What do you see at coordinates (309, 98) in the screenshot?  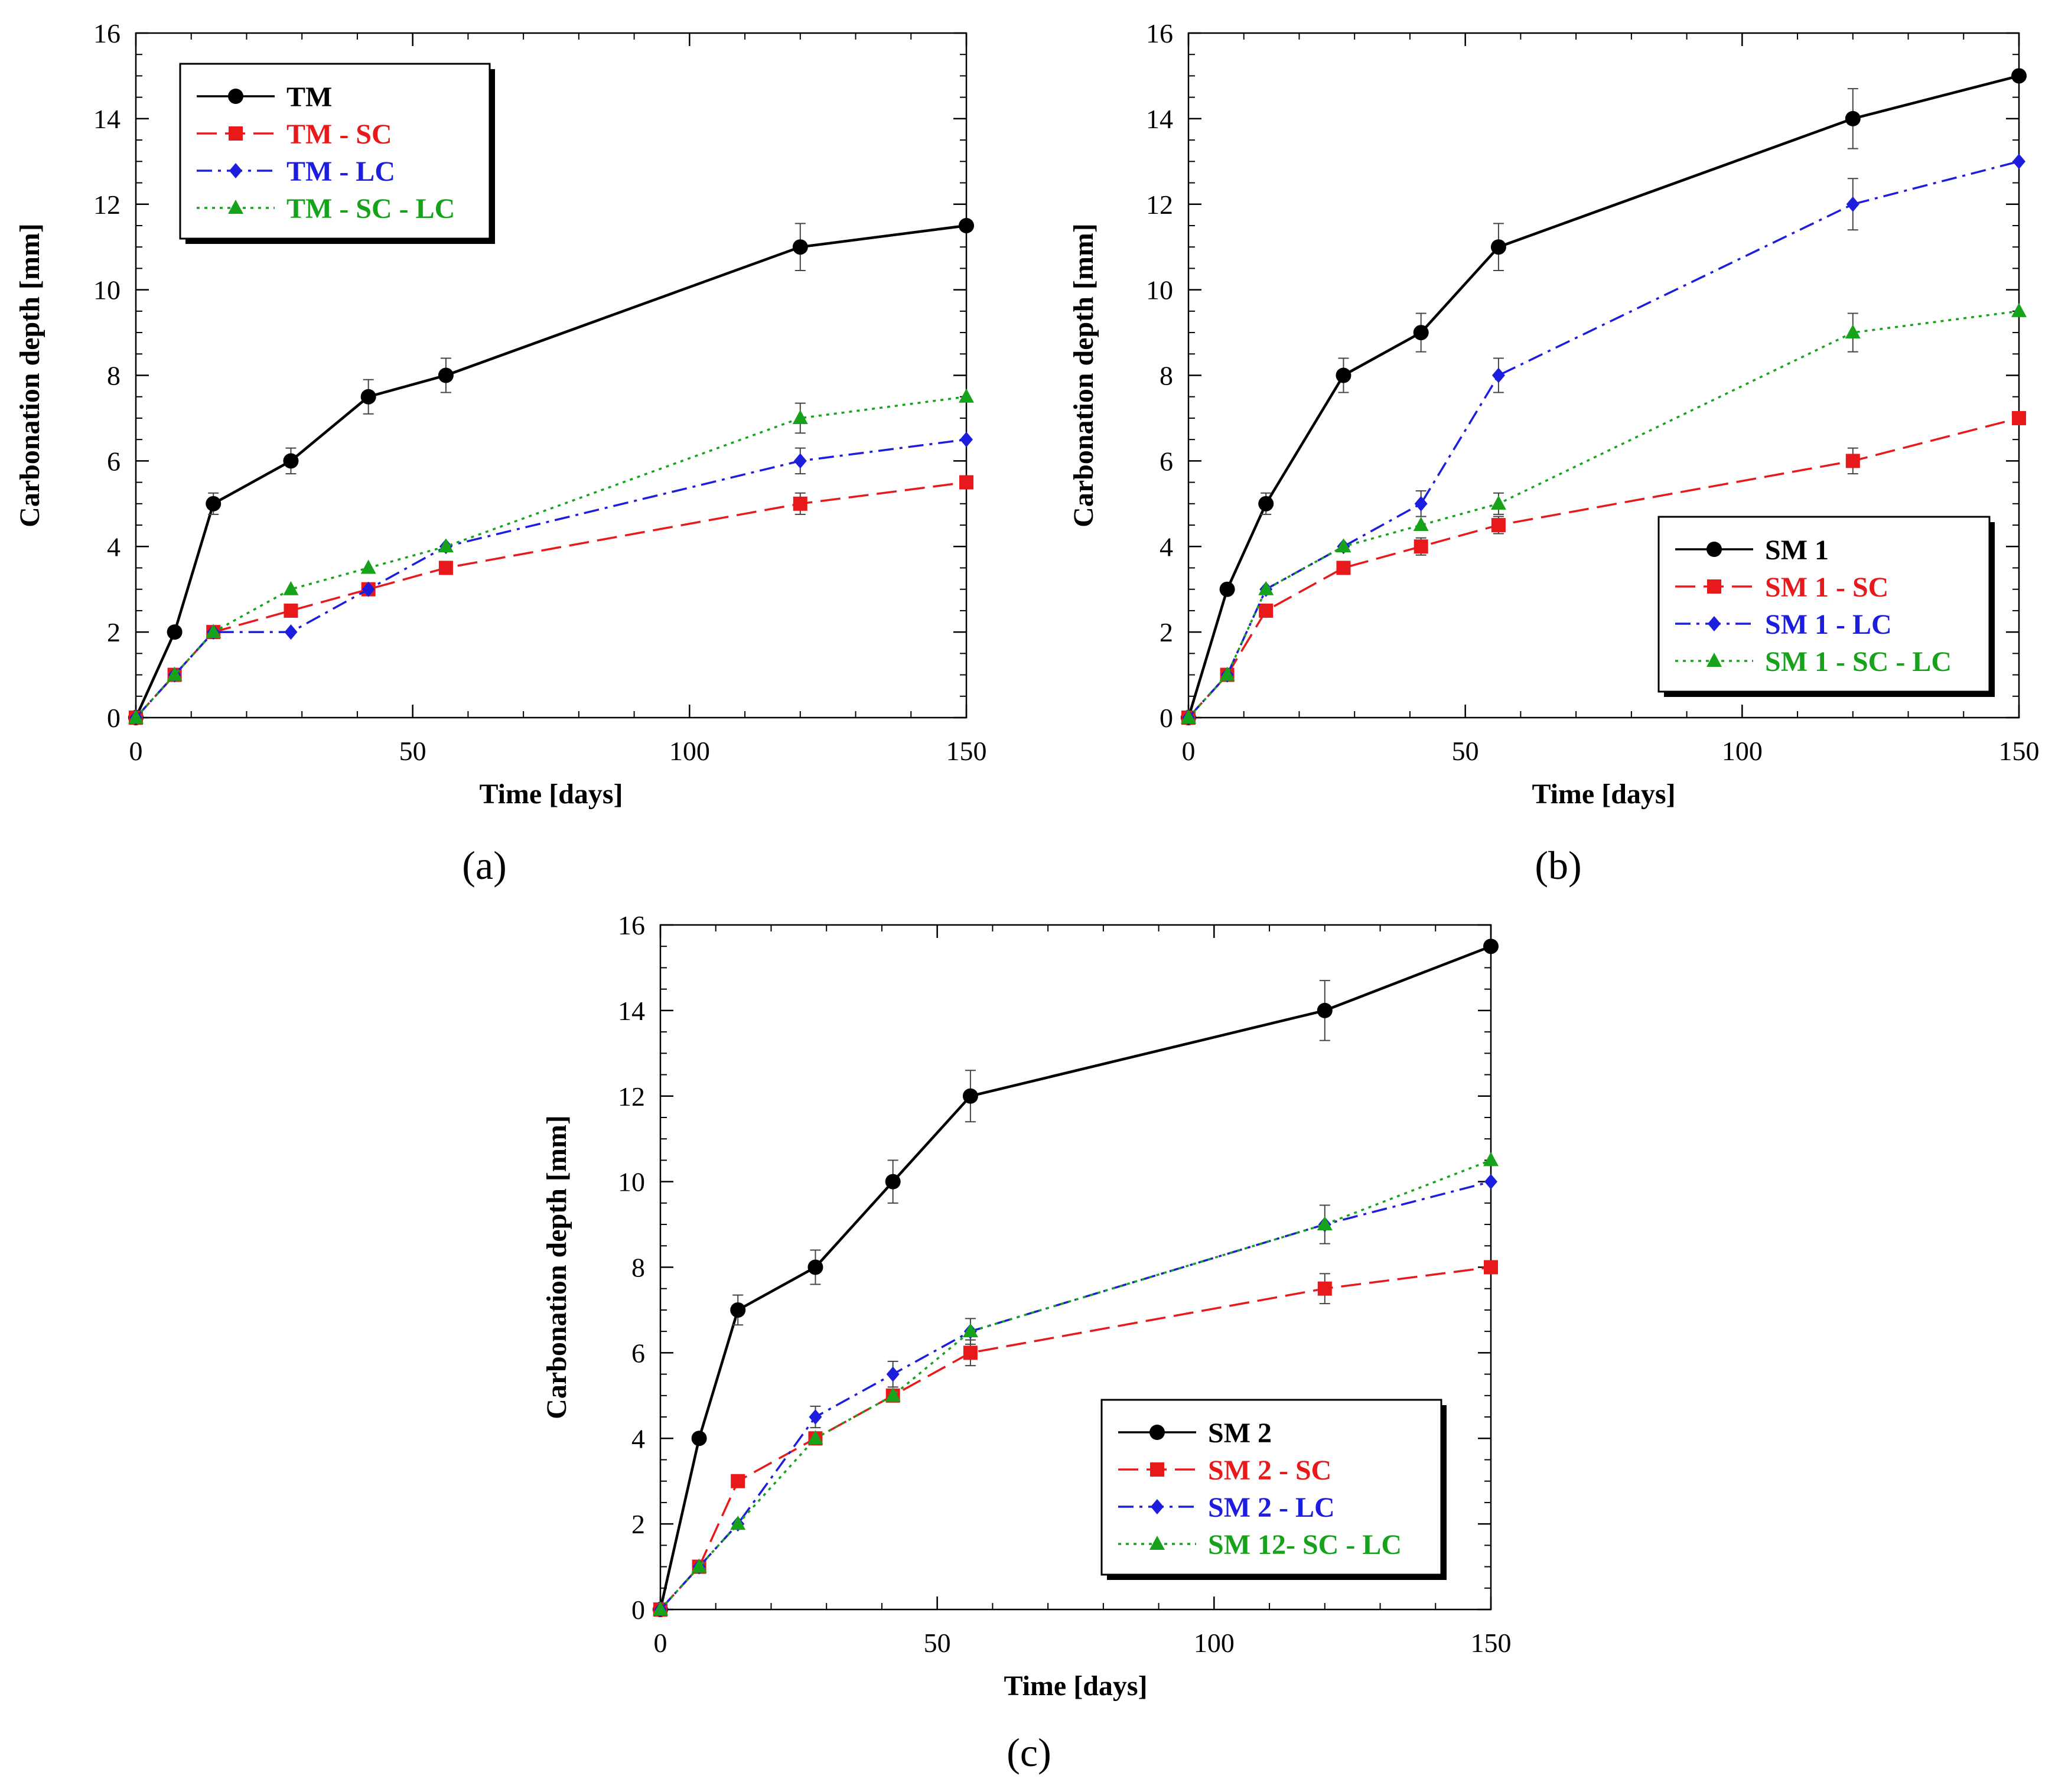 I see `legend-label: TM` at bounding box center [309, 98].